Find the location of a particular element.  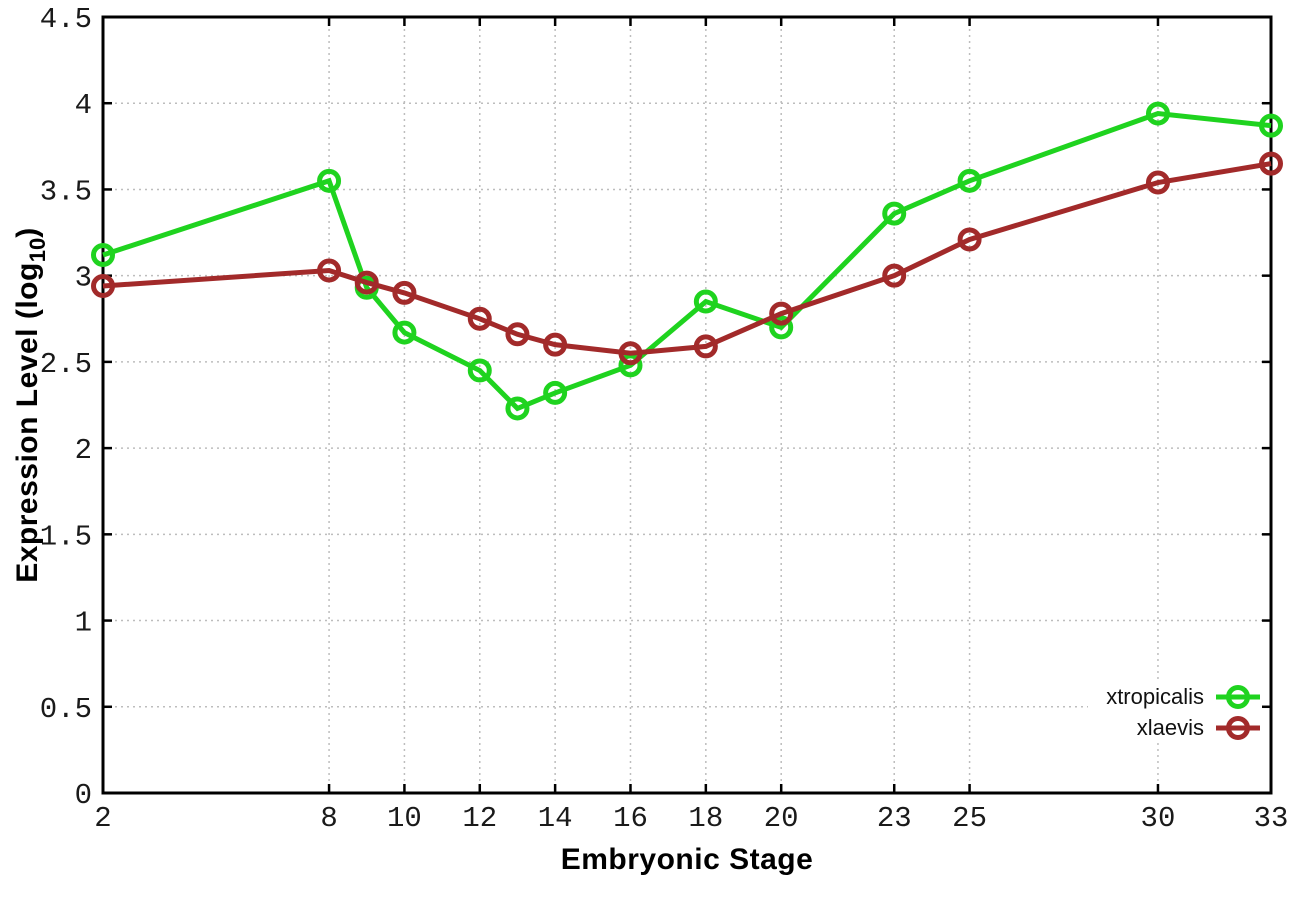

x-tick-label: 14 is located at coordinates (555, 818).